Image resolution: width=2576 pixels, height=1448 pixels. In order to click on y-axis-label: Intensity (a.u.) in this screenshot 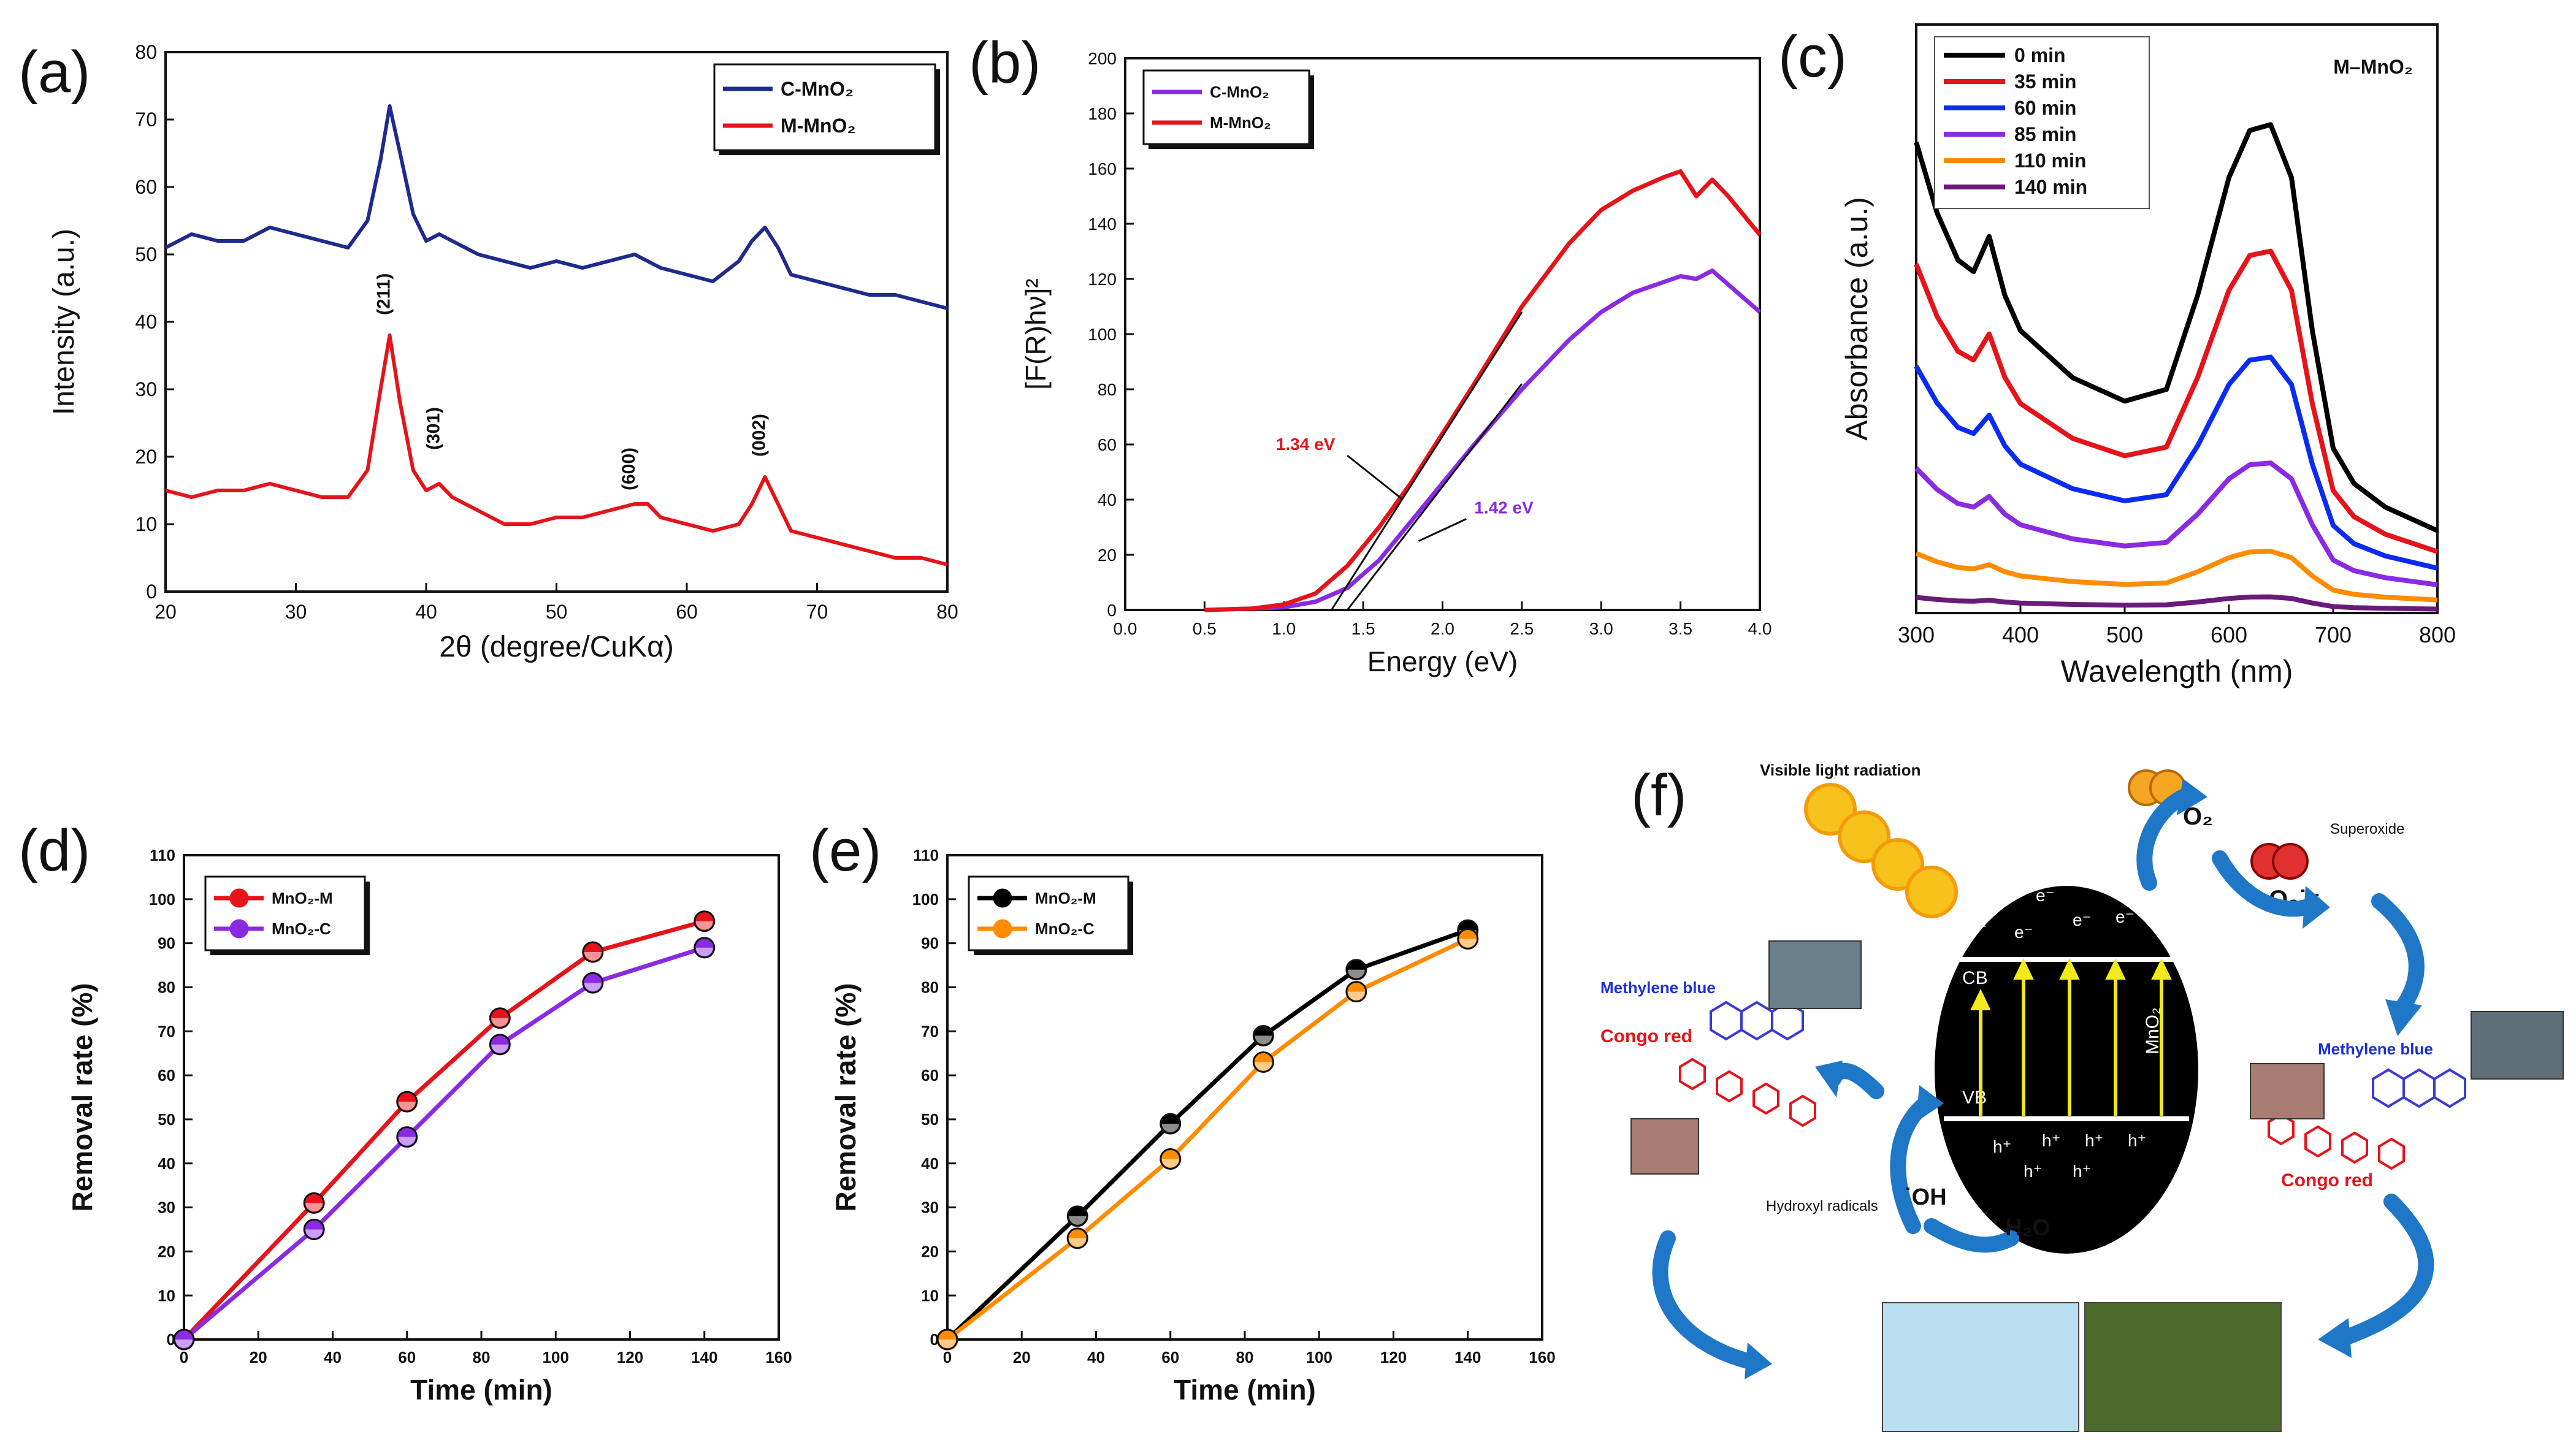, I will do `click(64, 322)`.